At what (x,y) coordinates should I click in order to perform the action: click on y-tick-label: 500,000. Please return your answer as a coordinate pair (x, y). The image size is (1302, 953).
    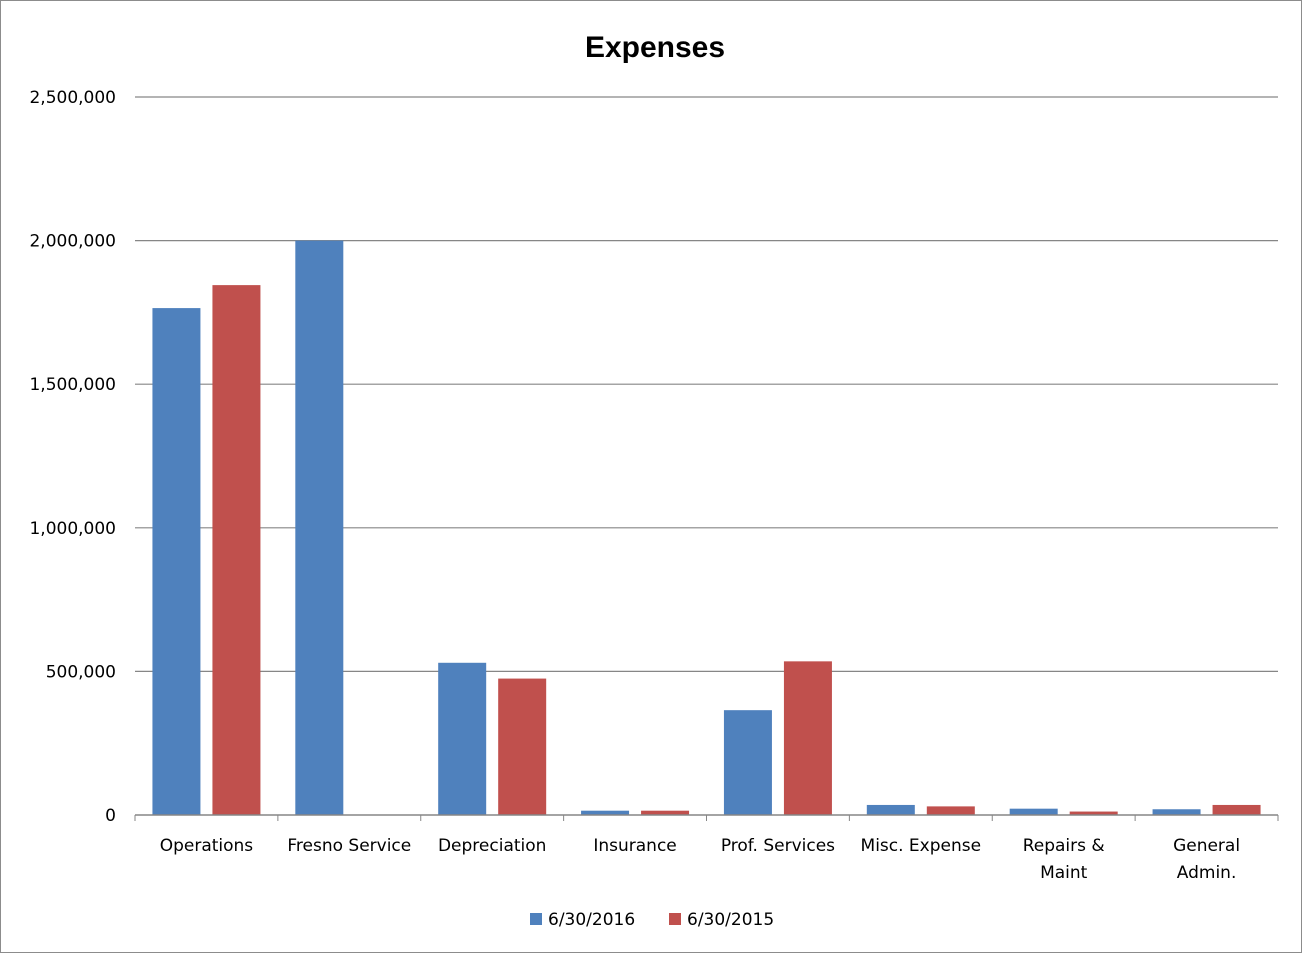
    Looking at the image, I should click on (81, 672).